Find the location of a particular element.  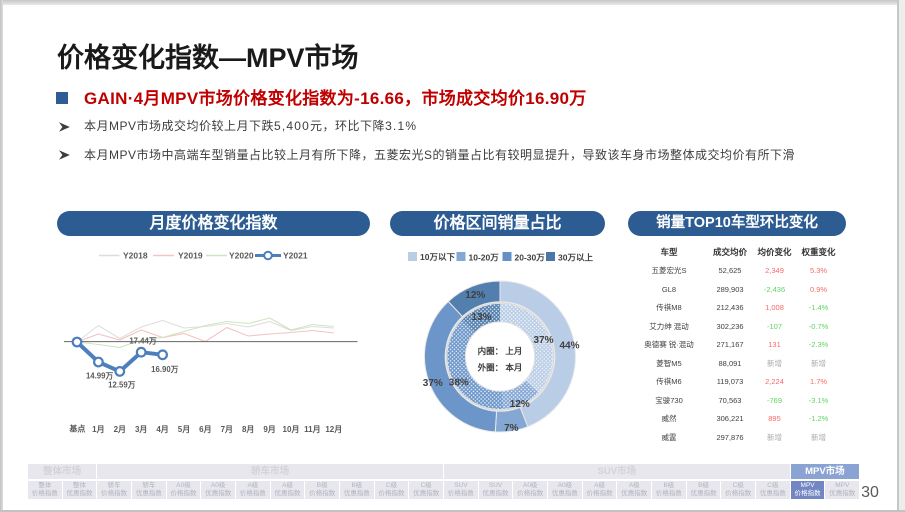

svg-text: Y2018 is located at coordinates (135, 256).